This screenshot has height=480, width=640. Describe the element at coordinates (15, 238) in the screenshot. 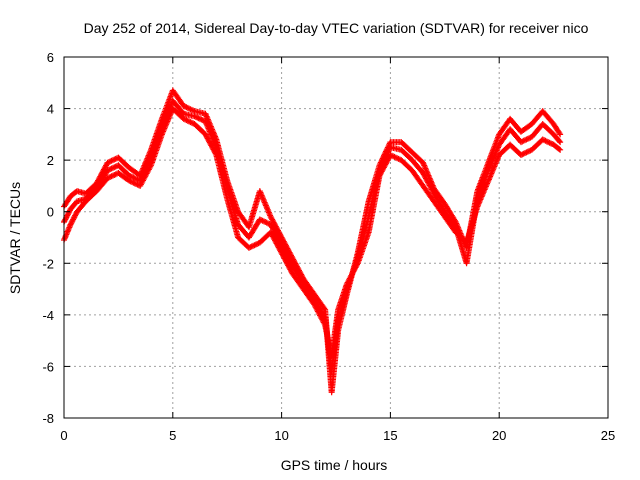

I see `y-axis-label: SDTVAR / TECUs` at that location.